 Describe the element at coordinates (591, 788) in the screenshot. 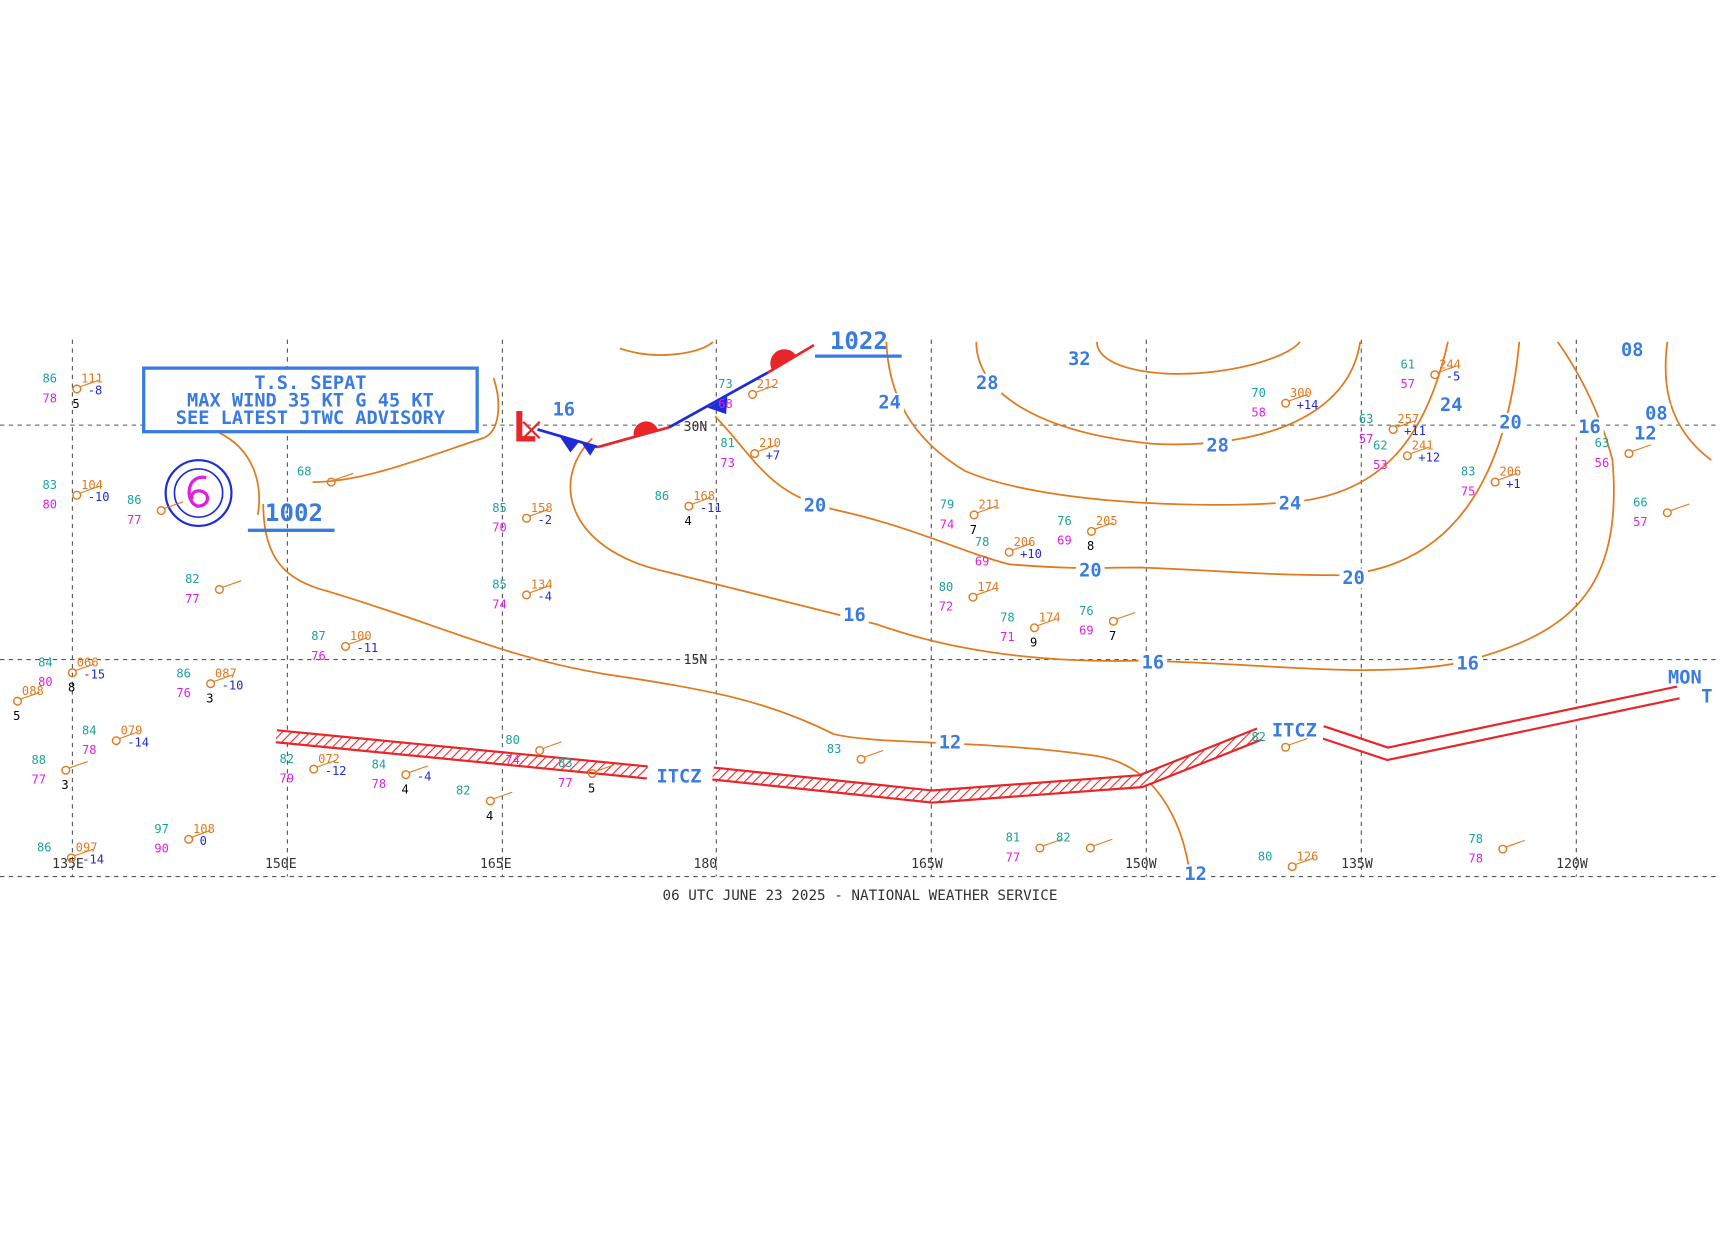

I see `station-c: 5` at that location.